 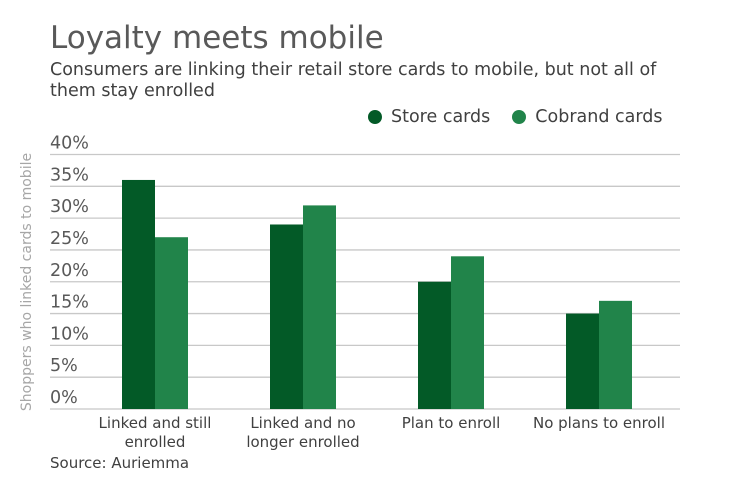 I want to click on x-tick-label: Linked and still enrolled, so click(x=155, y=432).